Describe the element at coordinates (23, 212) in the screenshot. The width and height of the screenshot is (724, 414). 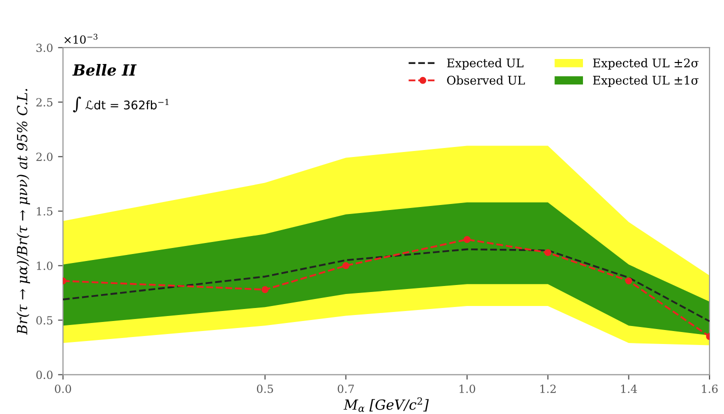
I see `y-axis-title: Br(τ → μα)/Br(τ → μνν) at 95% C.L.` at that location.